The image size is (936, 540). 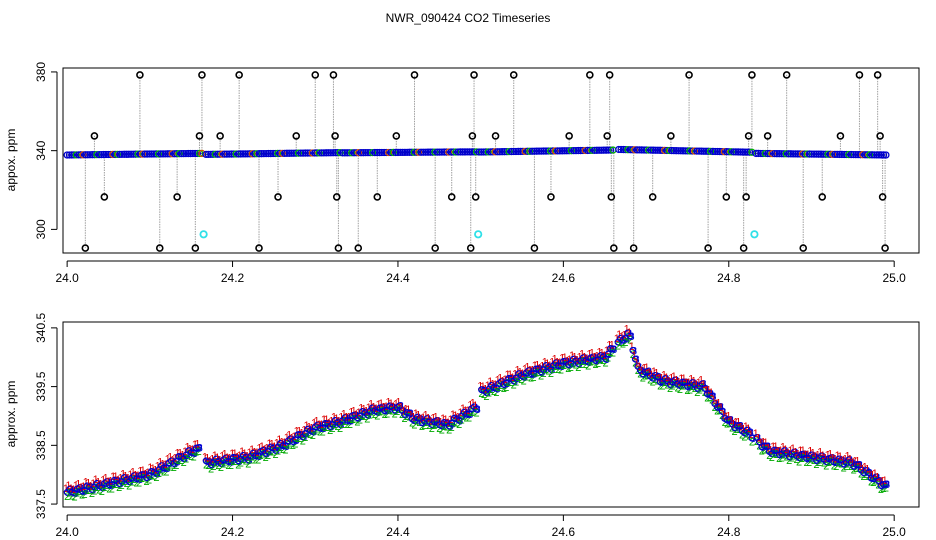 I want to click on top-cyan-point, so click(x=478, y=234).